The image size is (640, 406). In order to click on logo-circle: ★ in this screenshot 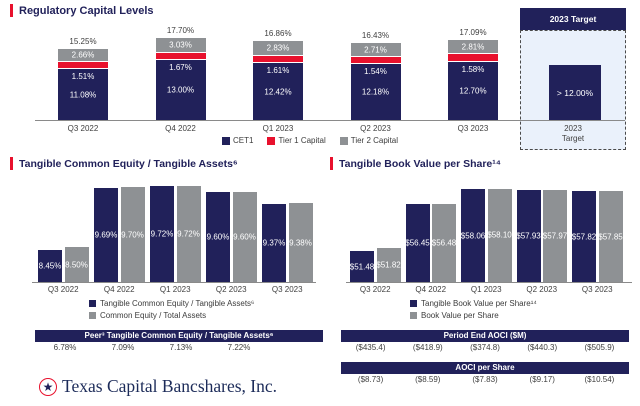, I will do `click(48, 386)`.